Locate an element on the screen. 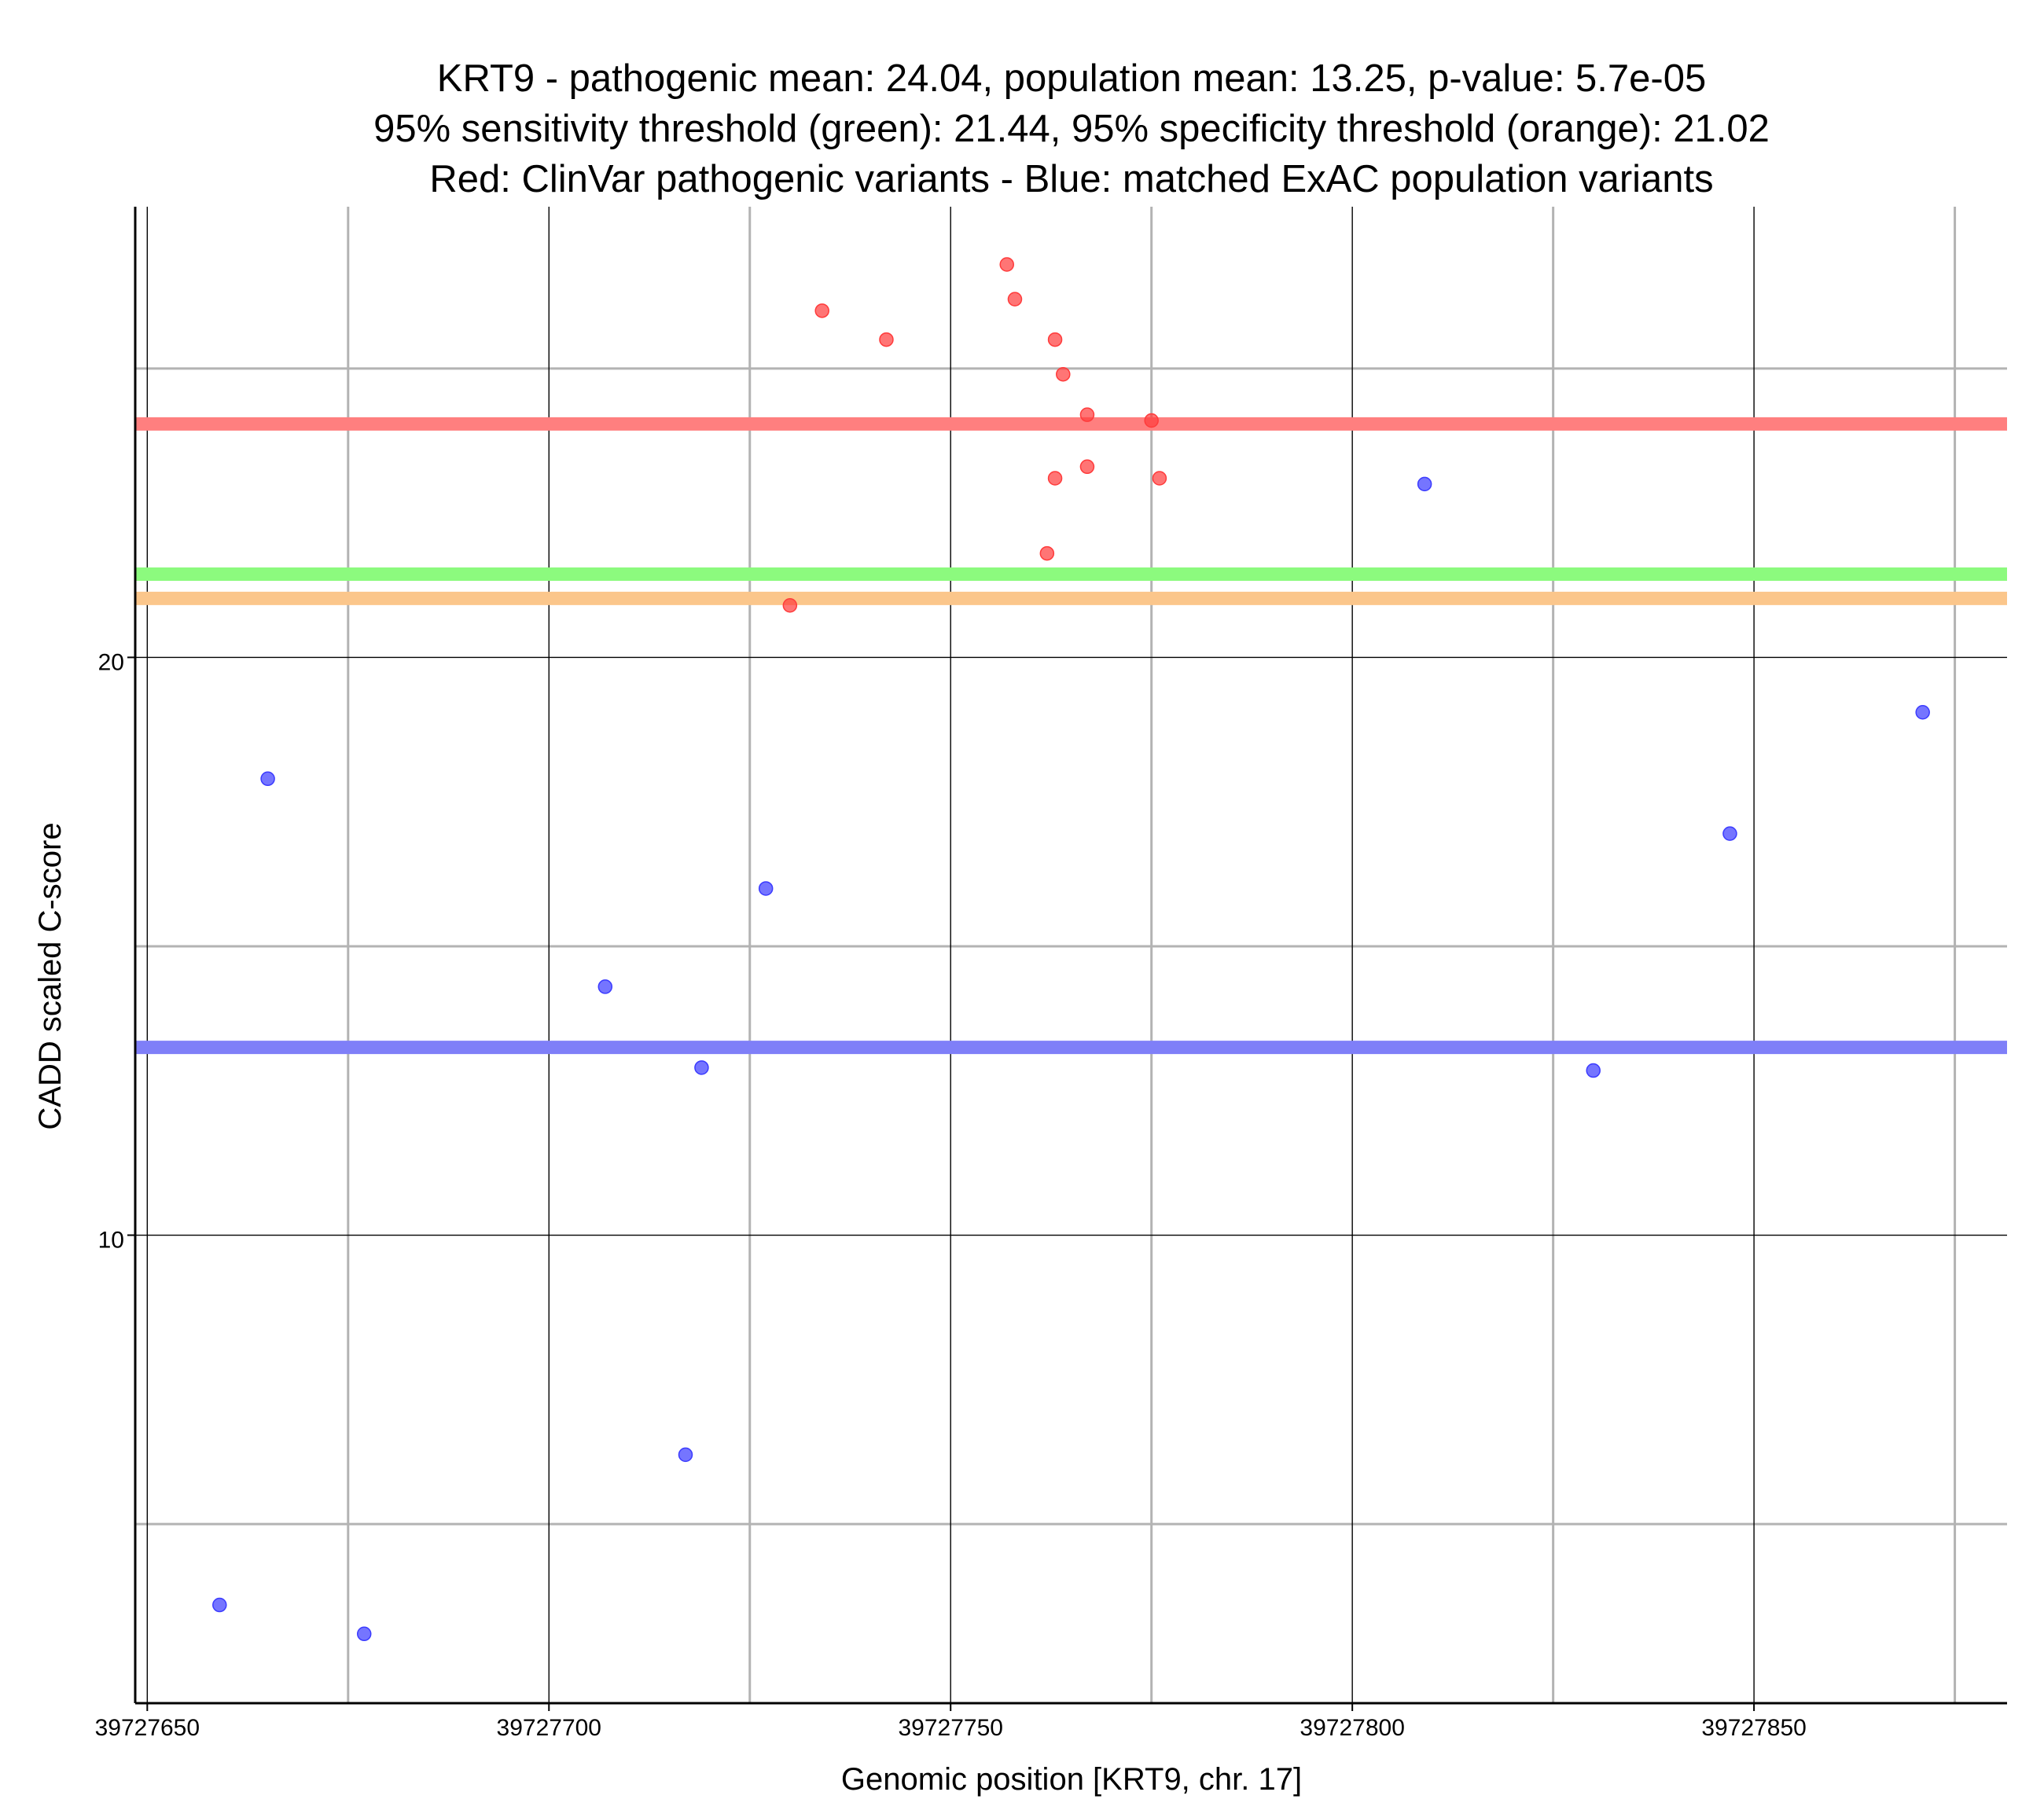 This screenshot has height=1814, width=2044. series-group is located at coordinates (974, 435).